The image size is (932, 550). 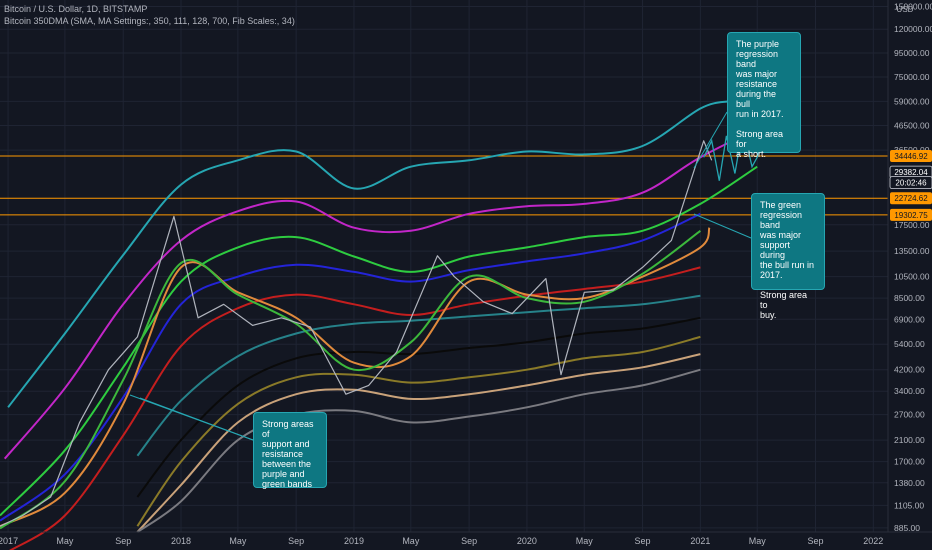 I want to click on price-tick-3: 75000.00, so click(x=912, y=77).